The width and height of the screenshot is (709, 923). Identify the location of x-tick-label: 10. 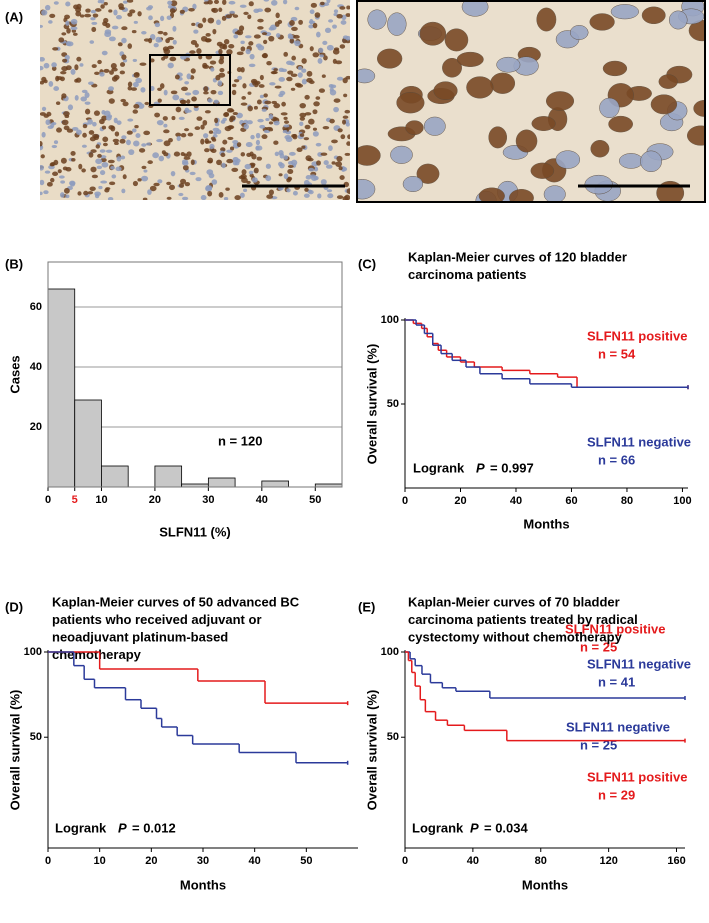
(100, 861).